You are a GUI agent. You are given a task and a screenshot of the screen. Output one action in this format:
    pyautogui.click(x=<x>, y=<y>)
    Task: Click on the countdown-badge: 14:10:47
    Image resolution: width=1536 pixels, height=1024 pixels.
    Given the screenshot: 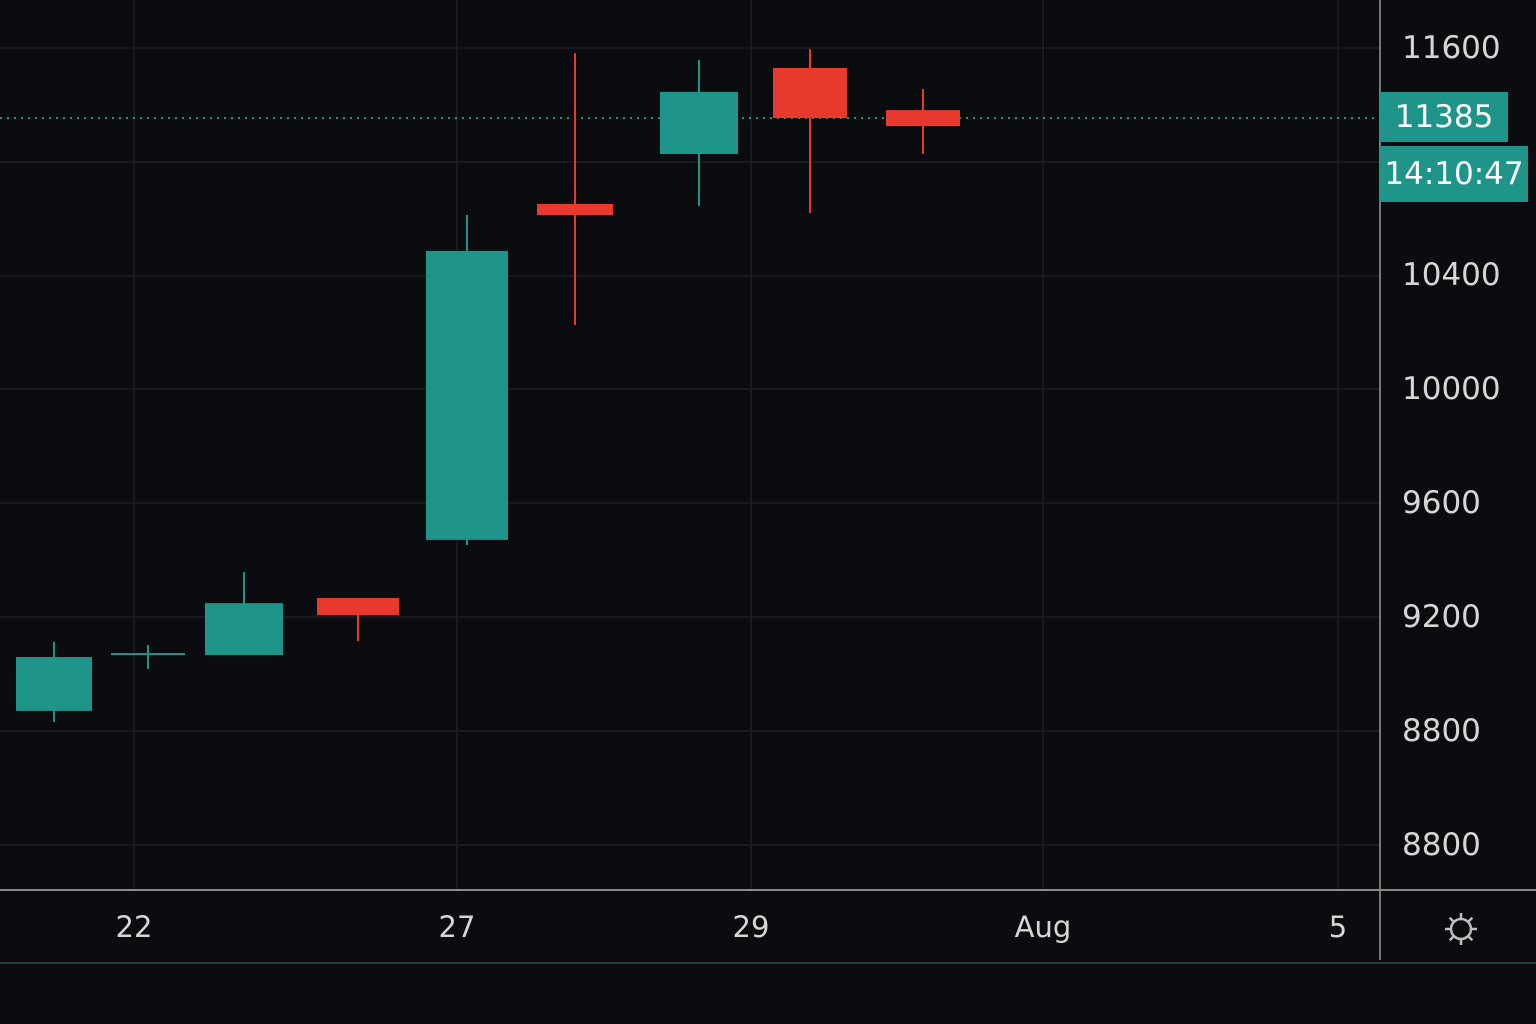 What is the action you would take?
    pyautogui.click(x=1454, y=174)
    